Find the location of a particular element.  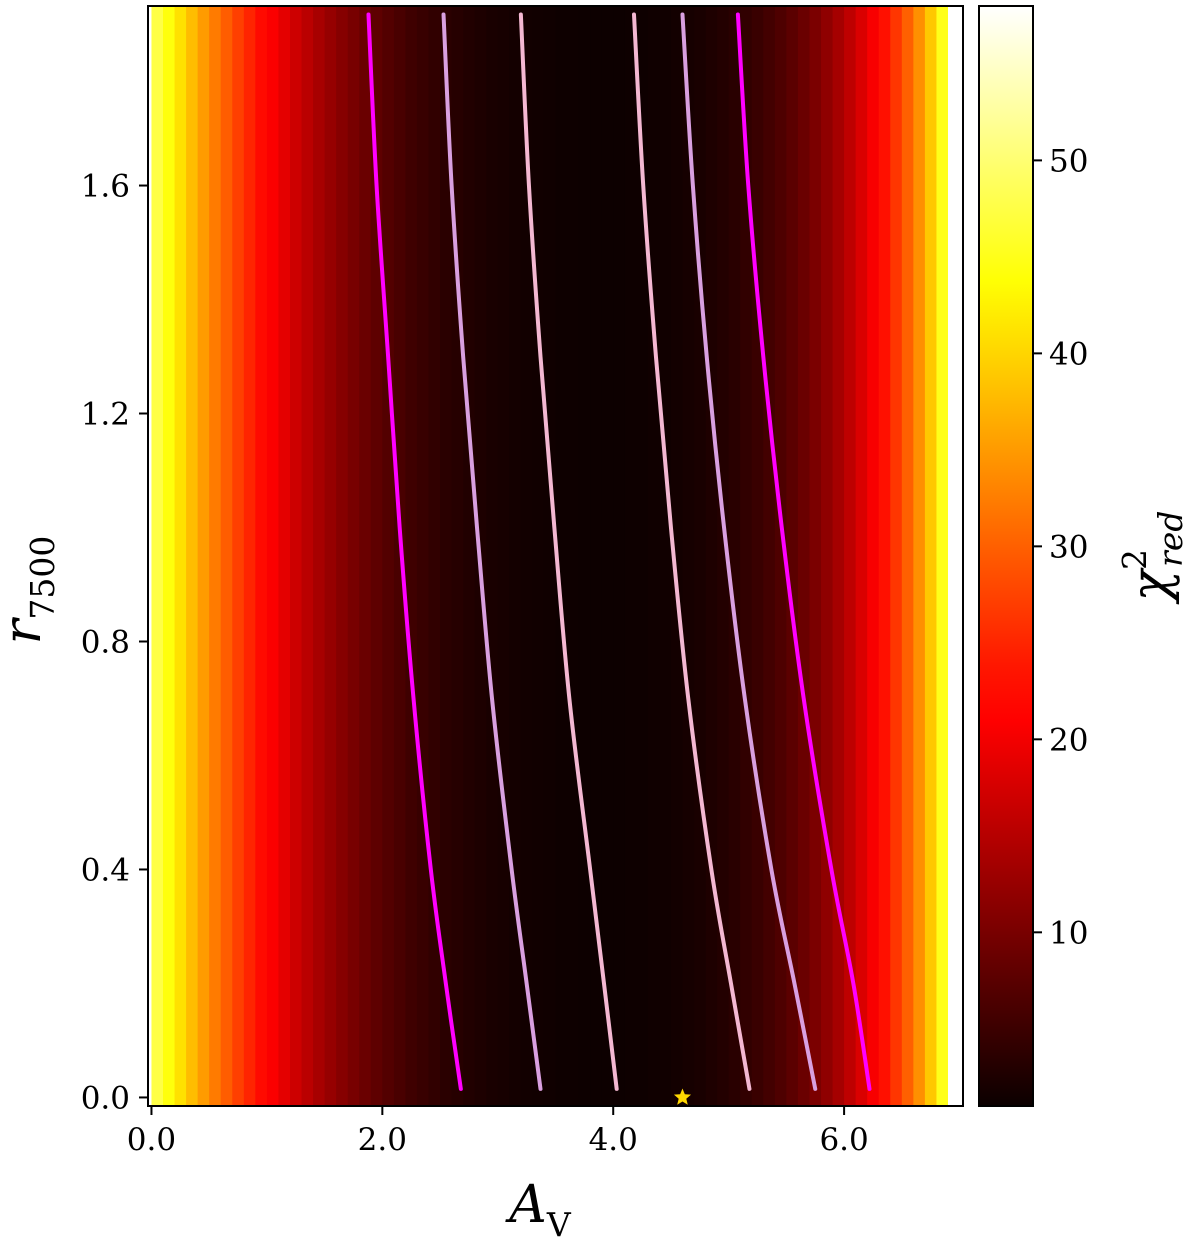

y-axis-title-sub: 7500 is located at coordinates (42, 578).